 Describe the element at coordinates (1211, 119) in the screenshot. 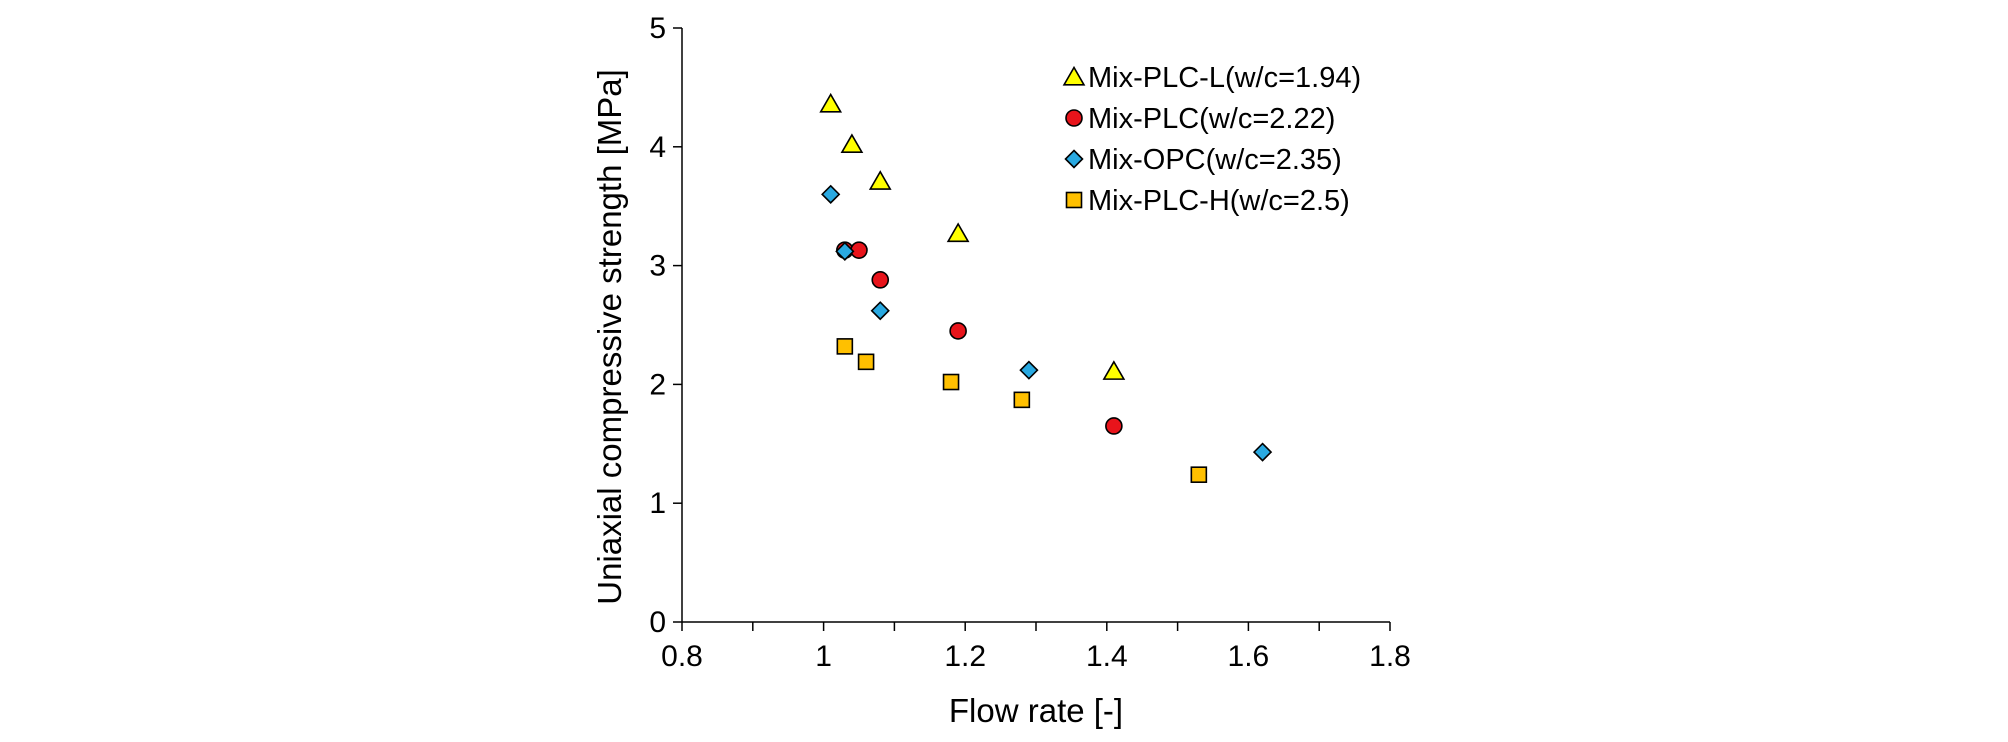

I see `legend-label: Mix-PLC(w/c=2.22)` at that location.